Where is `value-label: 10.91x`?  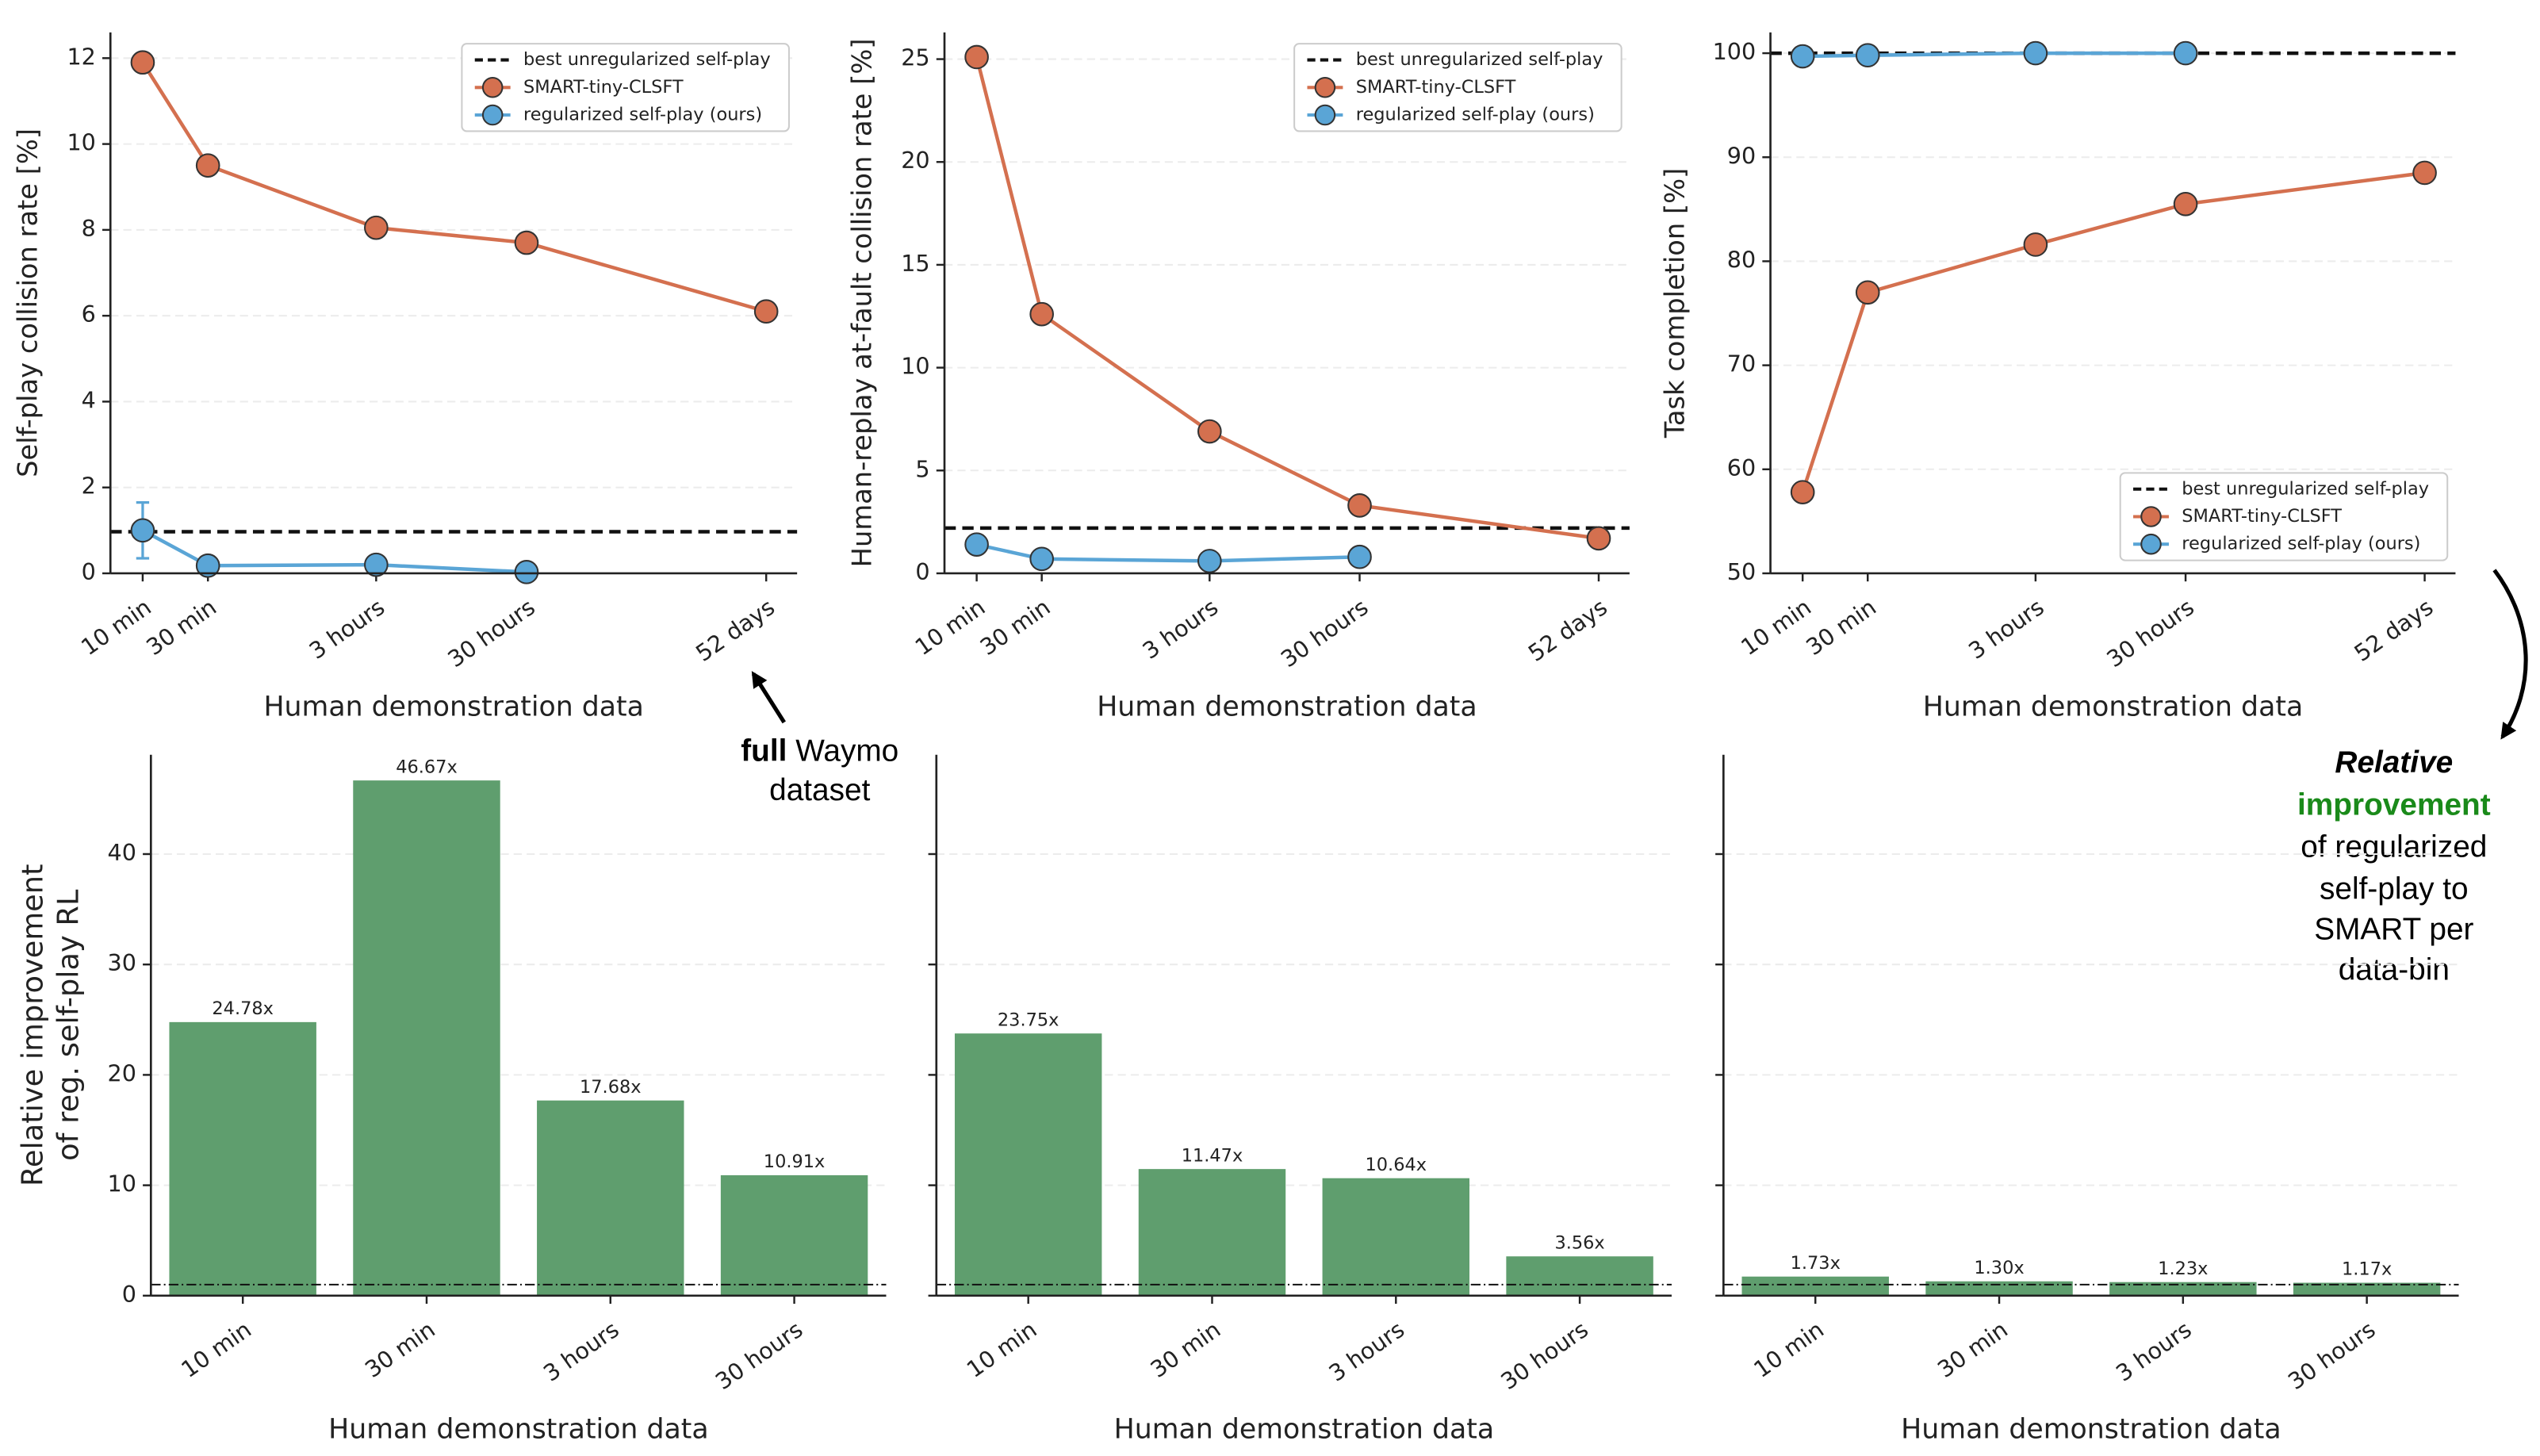 value-label: 10.91x is located at coordinates (795, 1161).